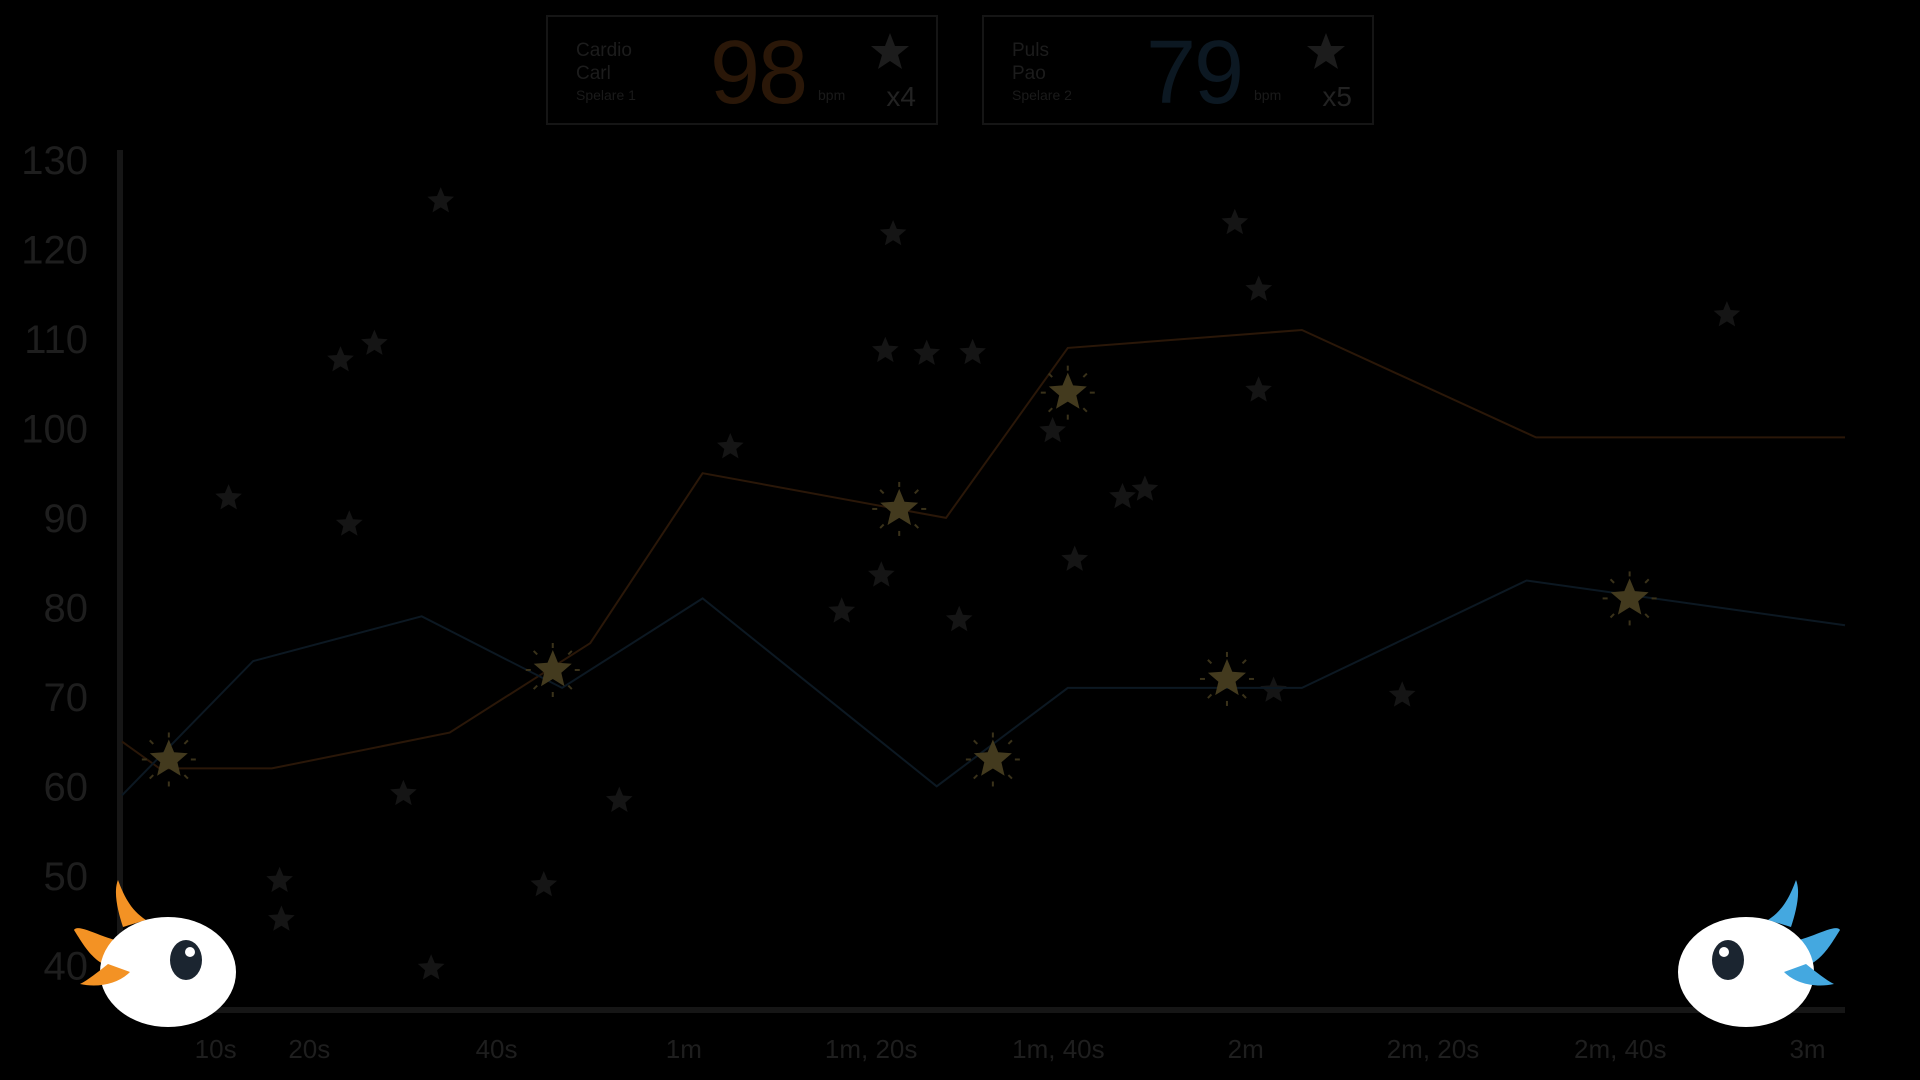 The width and height of the screenshot is (1920, 1080). Describe the element at coordinates (1268, 95) in the screenshot. I see `player-2-bpm-unit: bpm` at that location.